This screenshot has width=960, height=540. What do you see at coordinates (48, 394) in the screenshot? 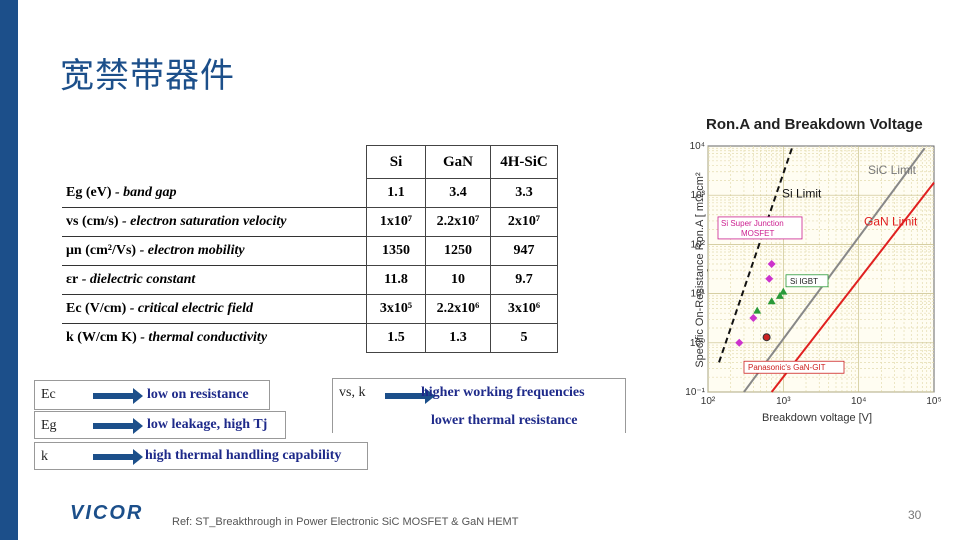
I see `implication-symbol: Ec` at bounding box center [48, 394].